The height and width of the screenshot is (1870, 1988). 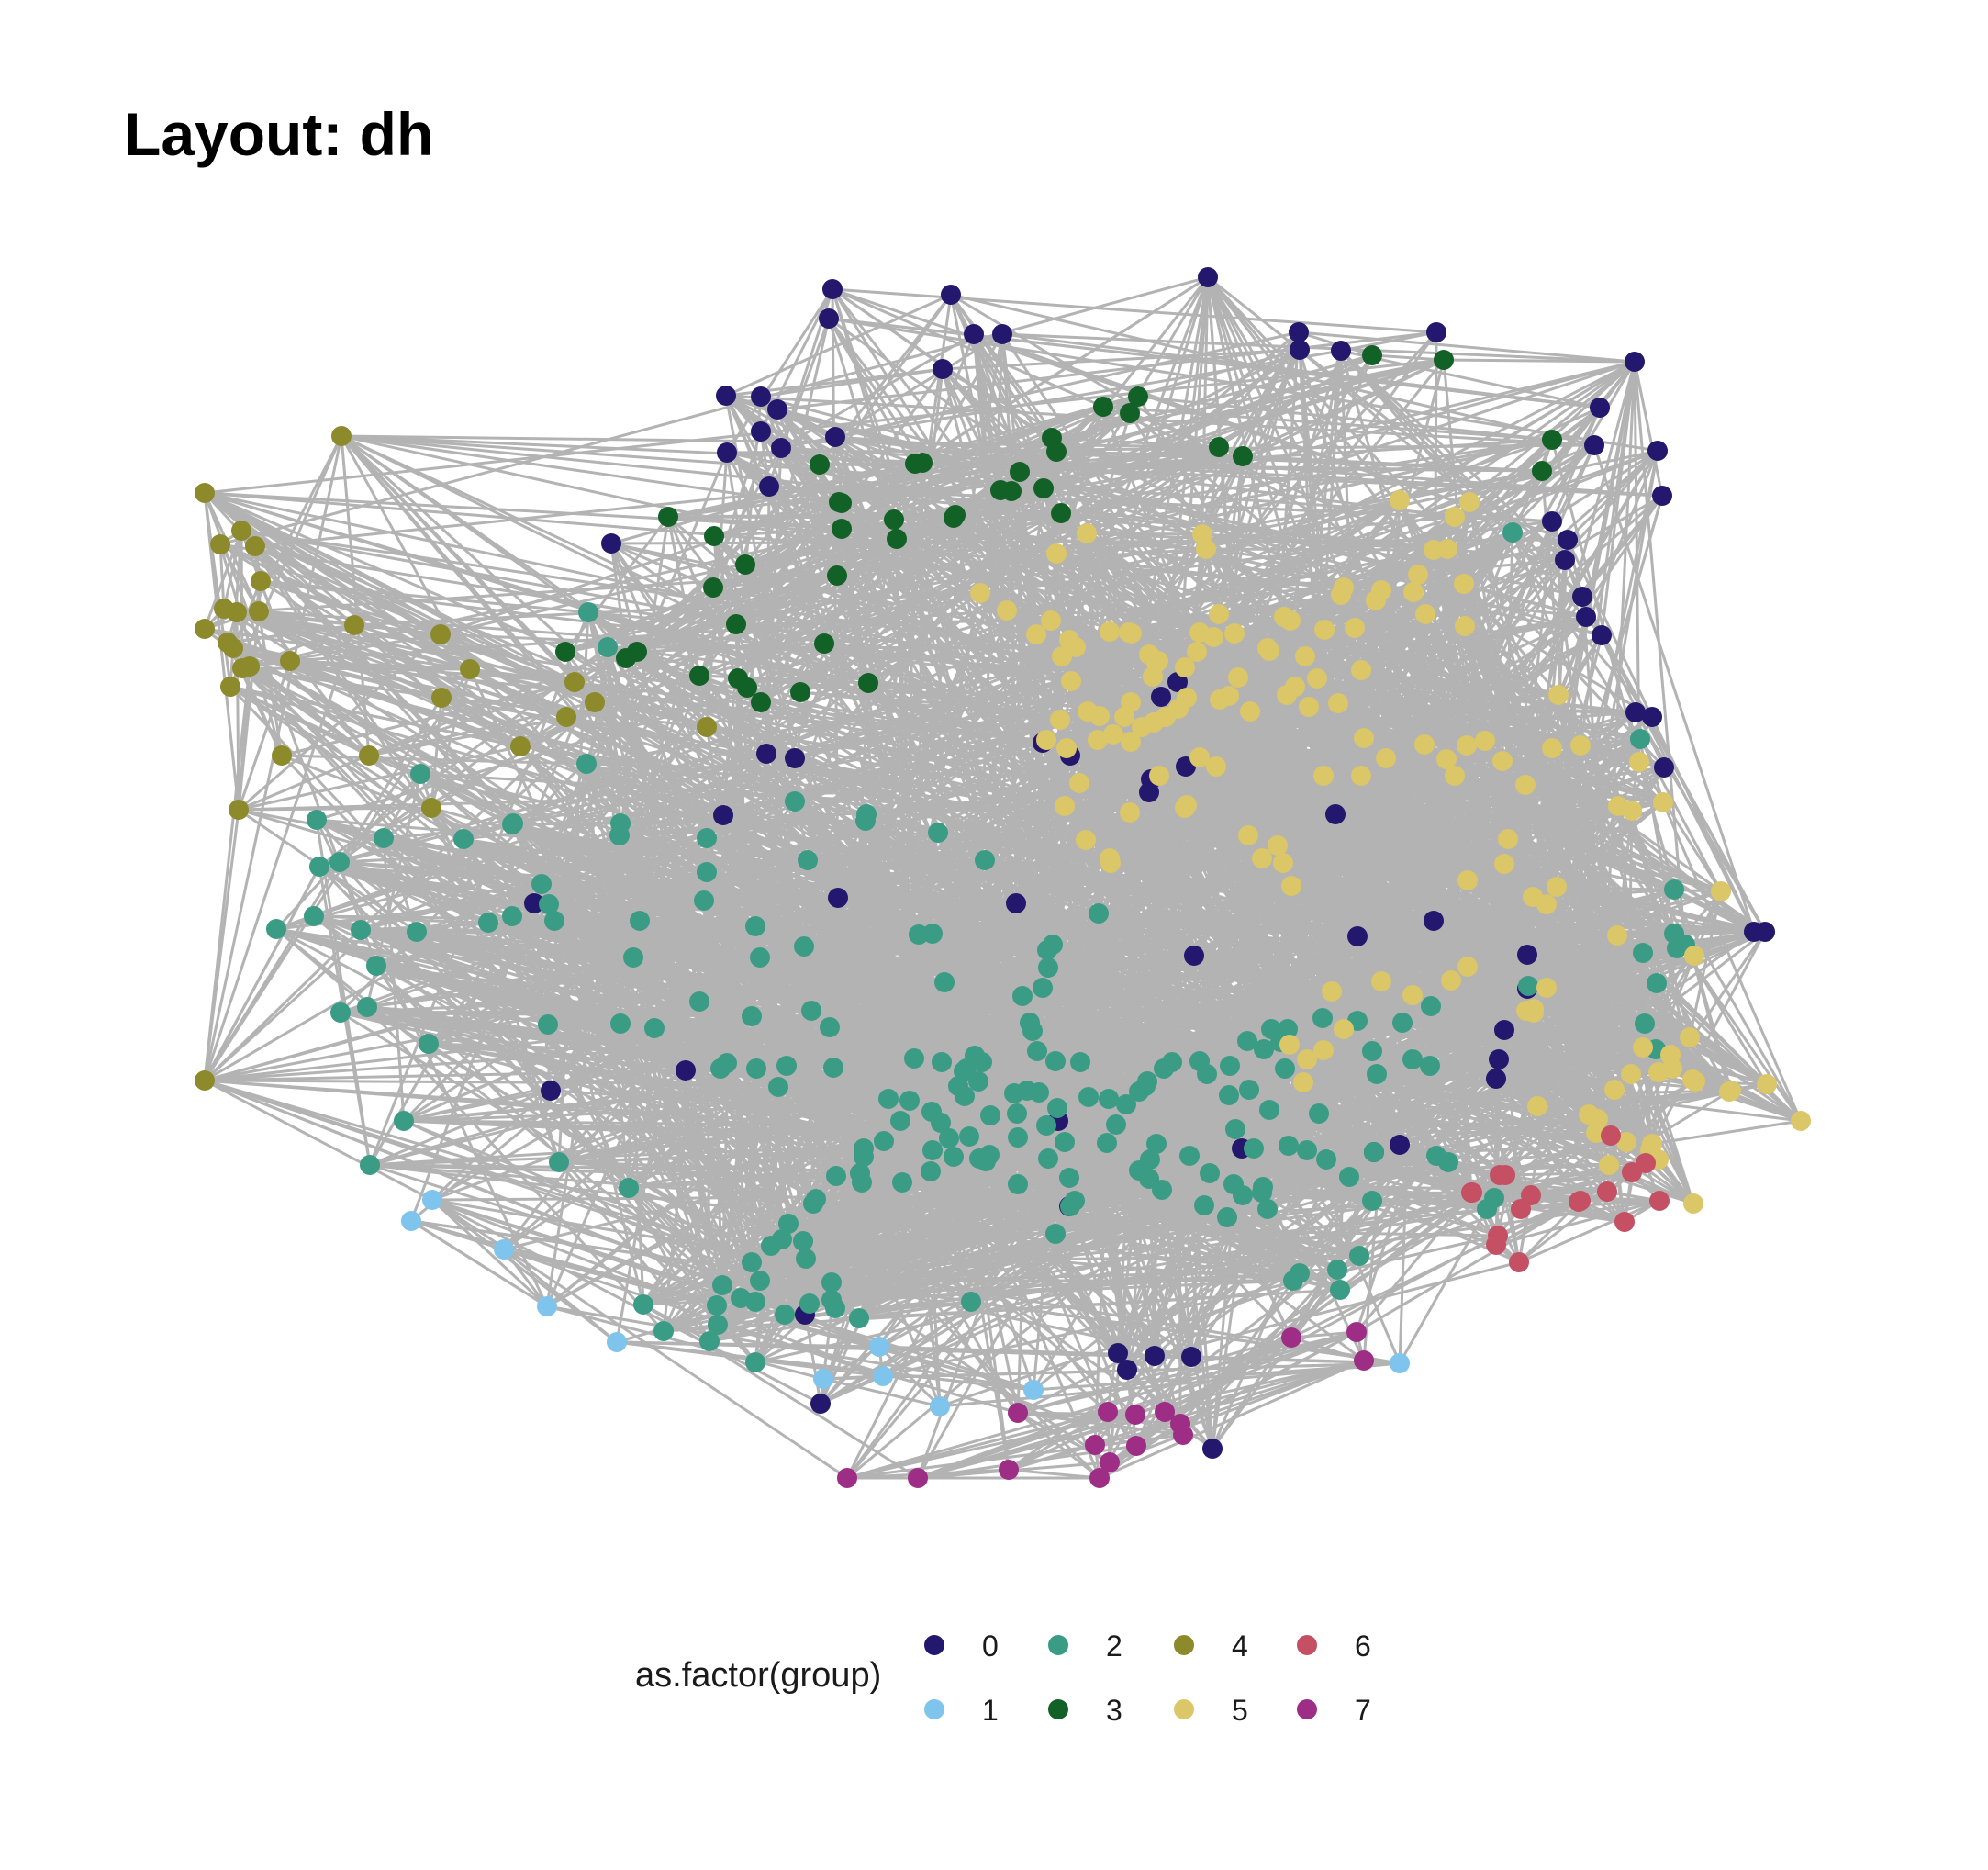 I want to click on legend-label-7: 7, so click(x=1363, y=1710).